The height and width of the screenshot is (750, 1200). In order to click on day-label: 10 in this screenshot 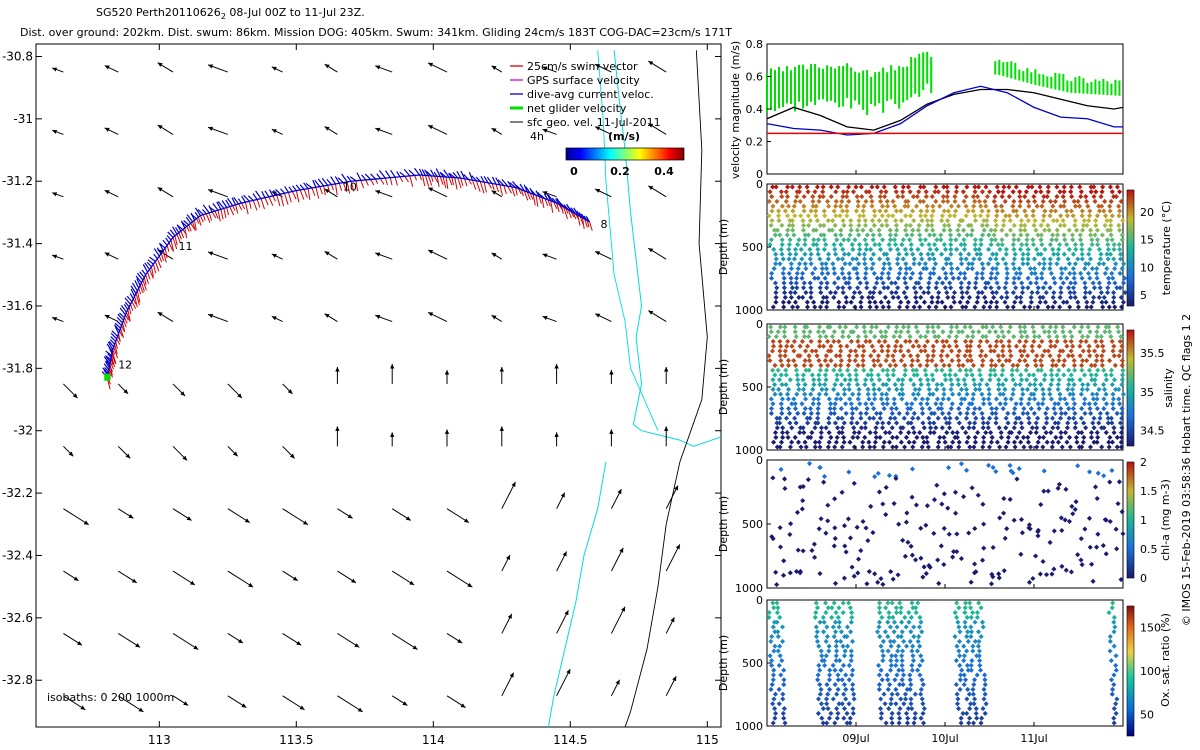, I will do `click(350, 187)`.